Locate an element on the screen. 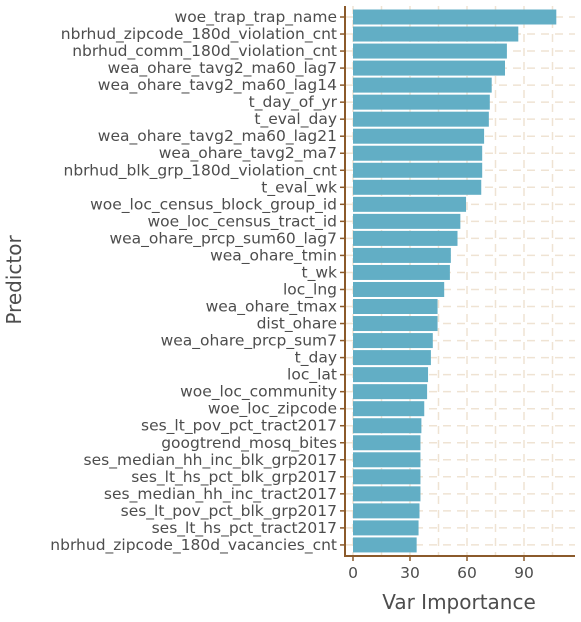  x-tick-label: 0 is located at coordinates (353, 573).